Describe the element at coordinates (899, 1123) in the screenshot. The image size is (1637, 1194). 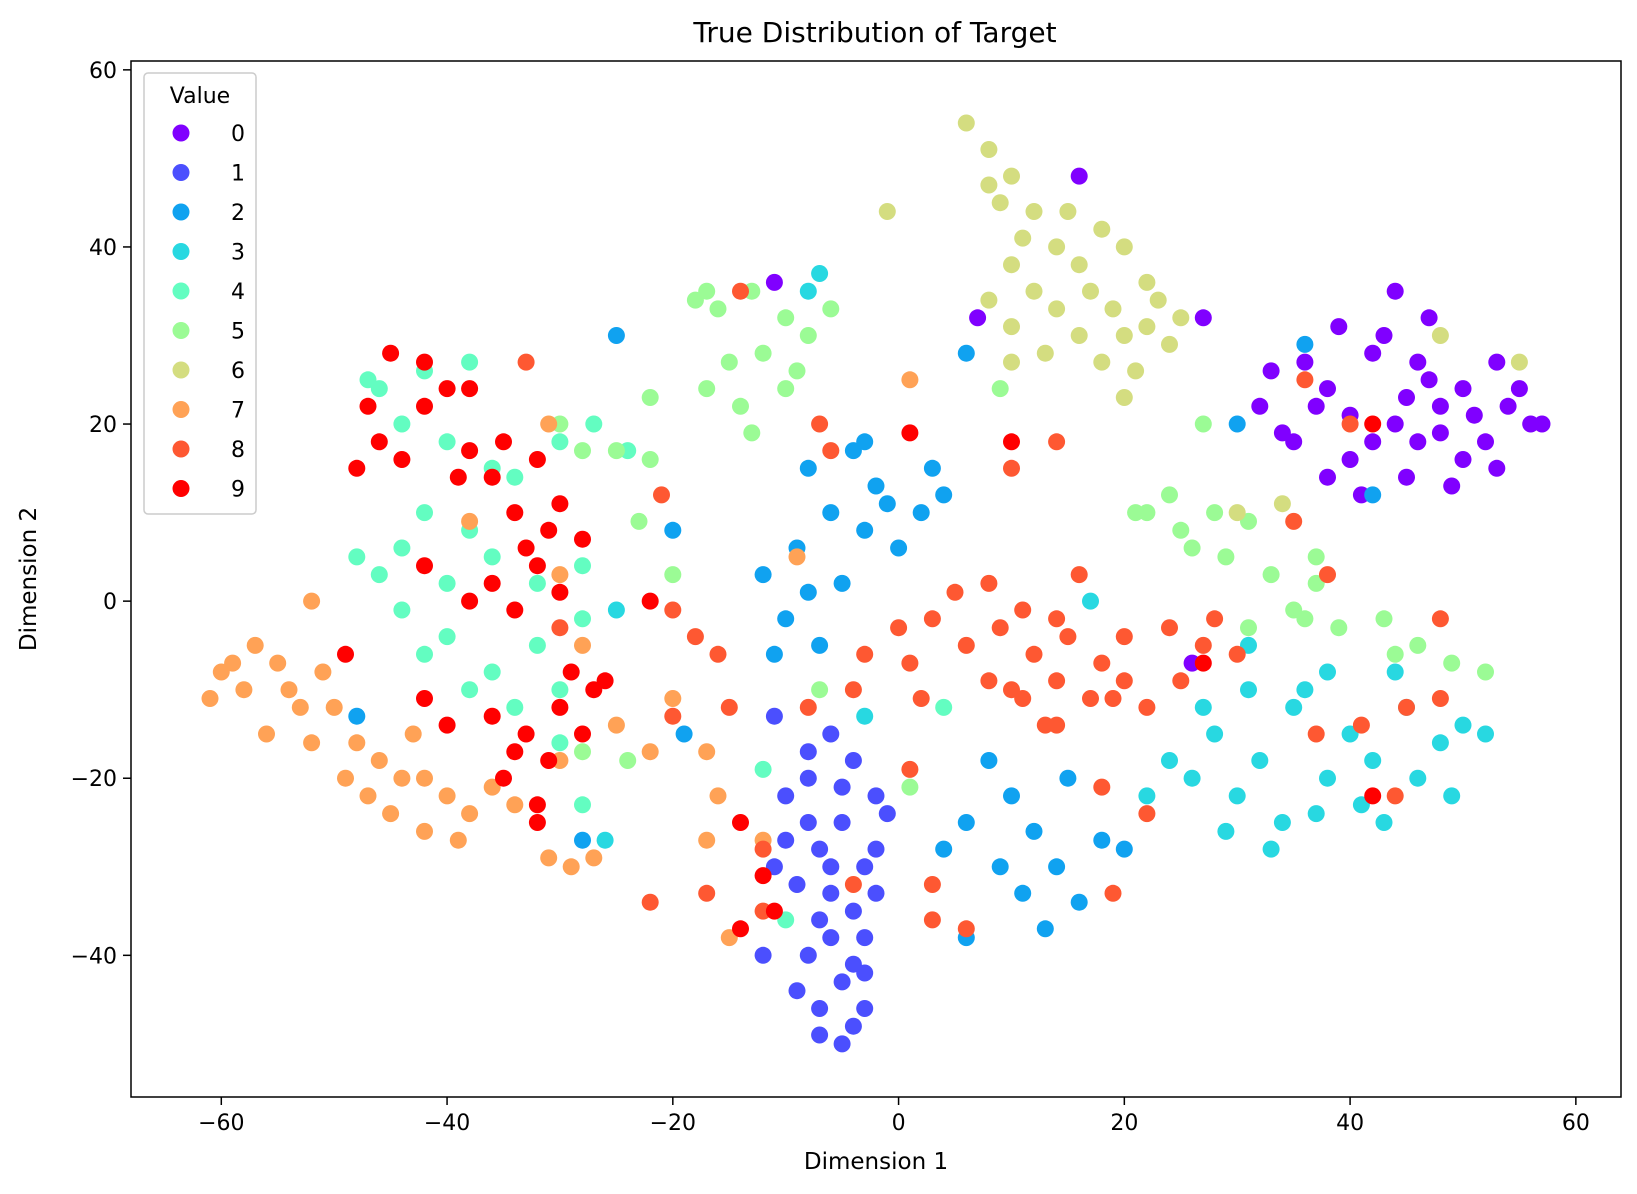
I see `x-tick-label: 0` at that location.